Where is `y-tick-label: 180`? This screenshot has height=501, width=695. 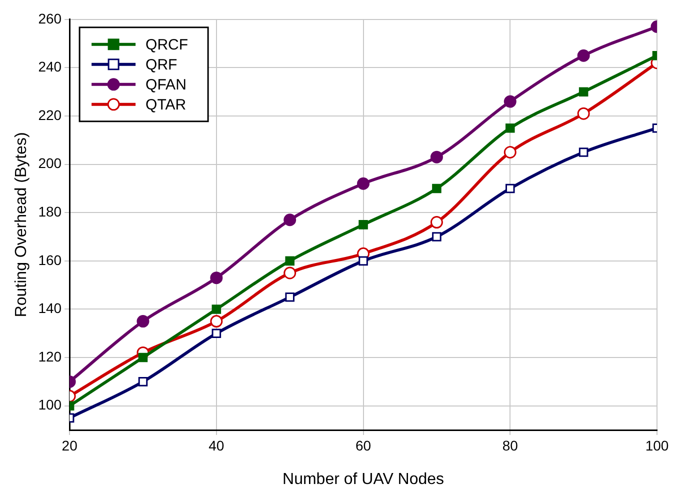 y-tick-label: 180 is located at coordinates (50, 211).